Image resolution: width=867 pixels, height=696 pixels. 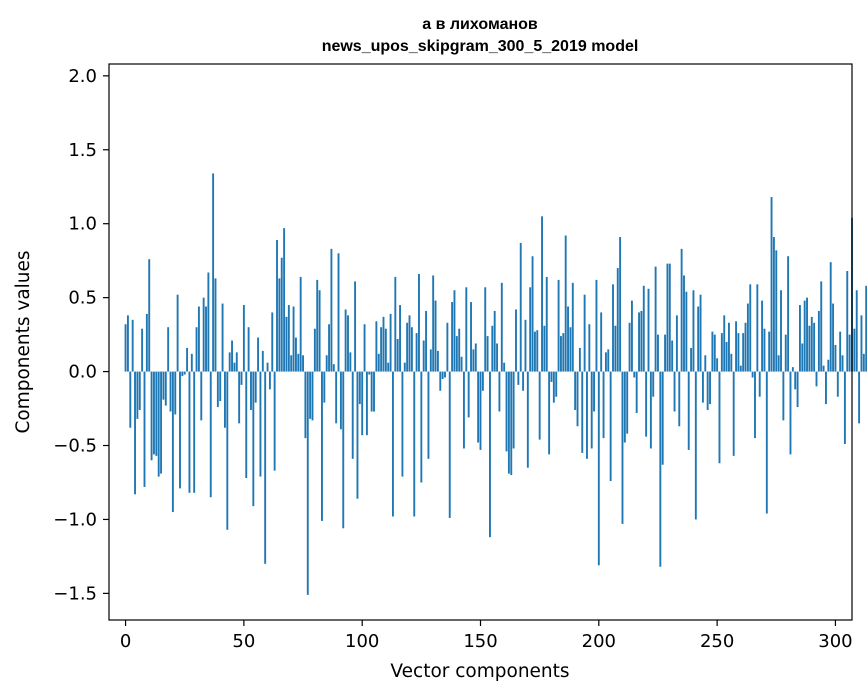 What do you see at coordinates (82, 372) in the screenshot?
I see `y-tick-label: 0.0` at bounding box center [82, 372].